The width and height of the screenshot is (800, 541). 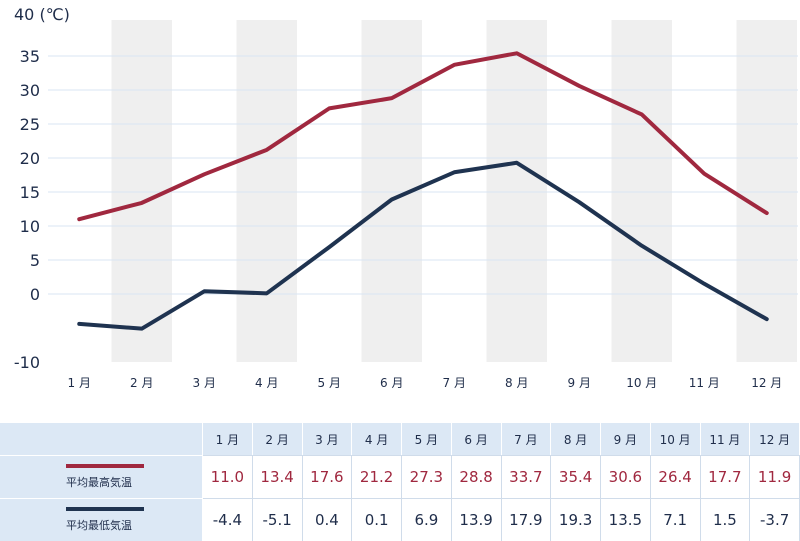 What do you see at coordinates (35, 294) in the screenshot?
I see `y-tick-label: 0` at bounding box center [35, 294].